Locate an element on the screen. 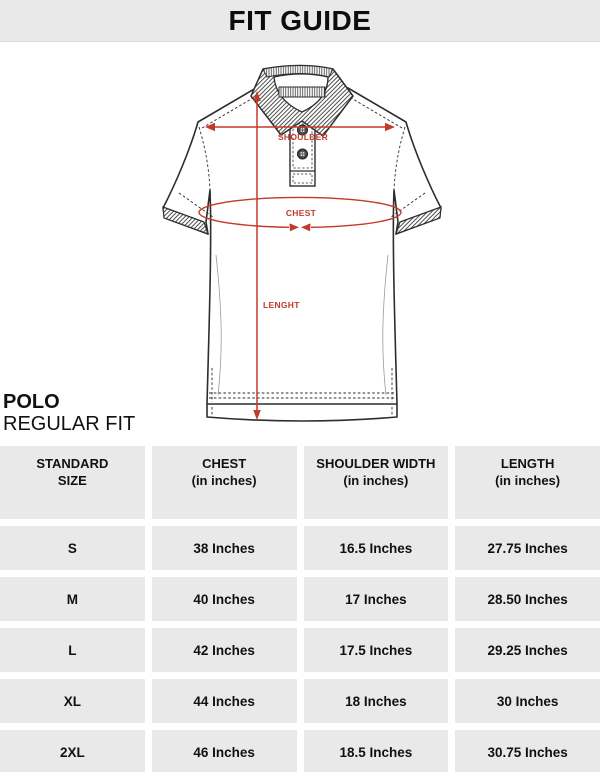  product-label: POLO REGULAR FIT is located at coordinates (69, 413).